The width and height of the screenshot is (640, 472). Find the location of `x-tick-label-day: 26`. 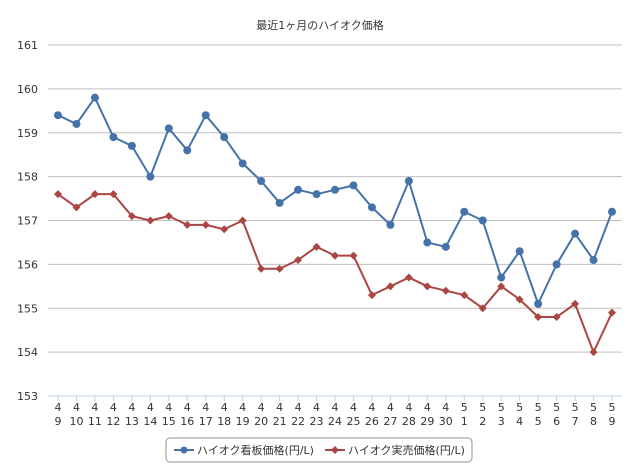

x-tick-label-day: 26 is located at coordinates (372, 421).